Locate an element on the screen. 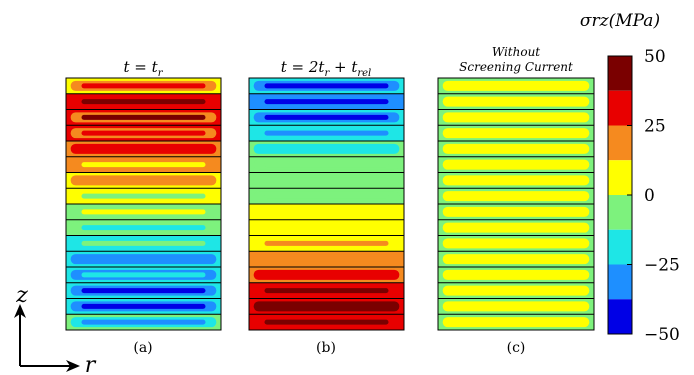 The width and height of the screenshot is (694, 375). colorbar is located at coordinates (620, 195).